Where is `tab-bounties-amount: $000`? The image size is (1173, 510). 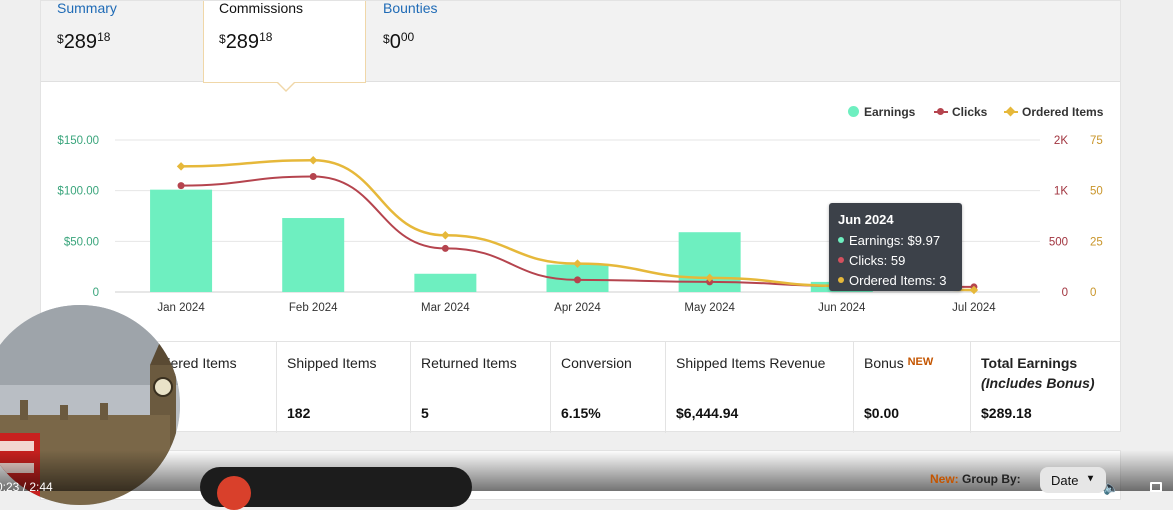
tab-bounties-amount: $000 is located at coordinates (399, 41).